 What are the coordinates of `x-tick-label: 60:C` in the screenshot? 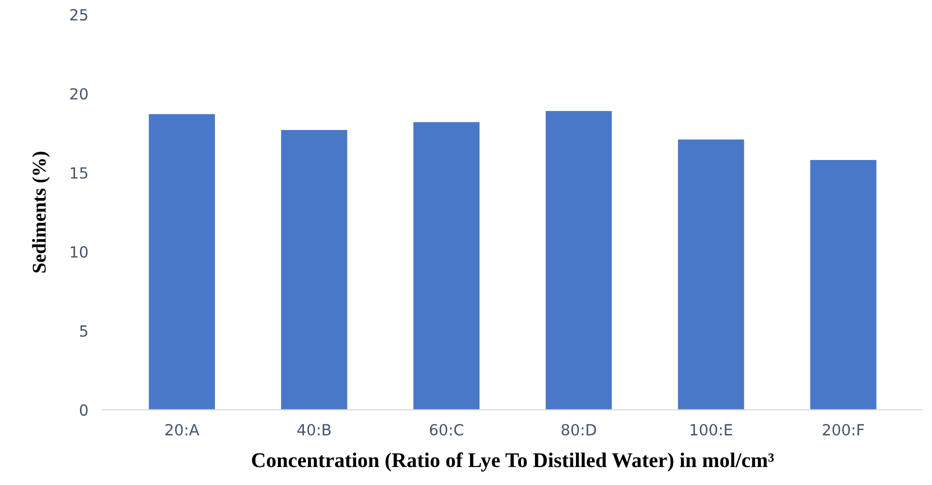 It's located at (447, 430).